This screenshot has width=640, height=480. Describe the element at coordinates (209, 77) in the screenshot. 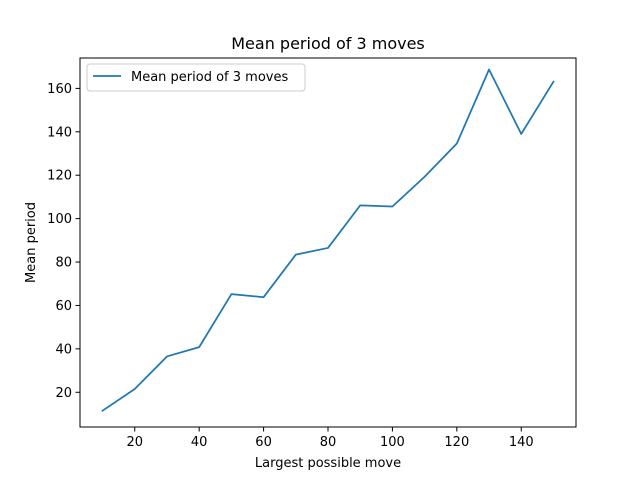

I see `legend-series-label: Mean period of 3 moves` at that location.